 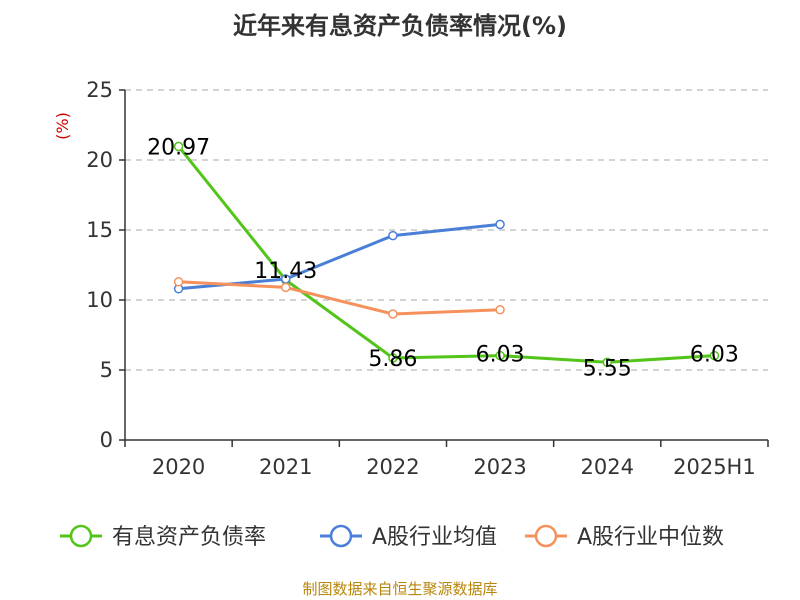 What do you see at coordinates (607, 467) in the screenshot?
I see `x-tick-label: 2024` at bounding box center [607, 467].